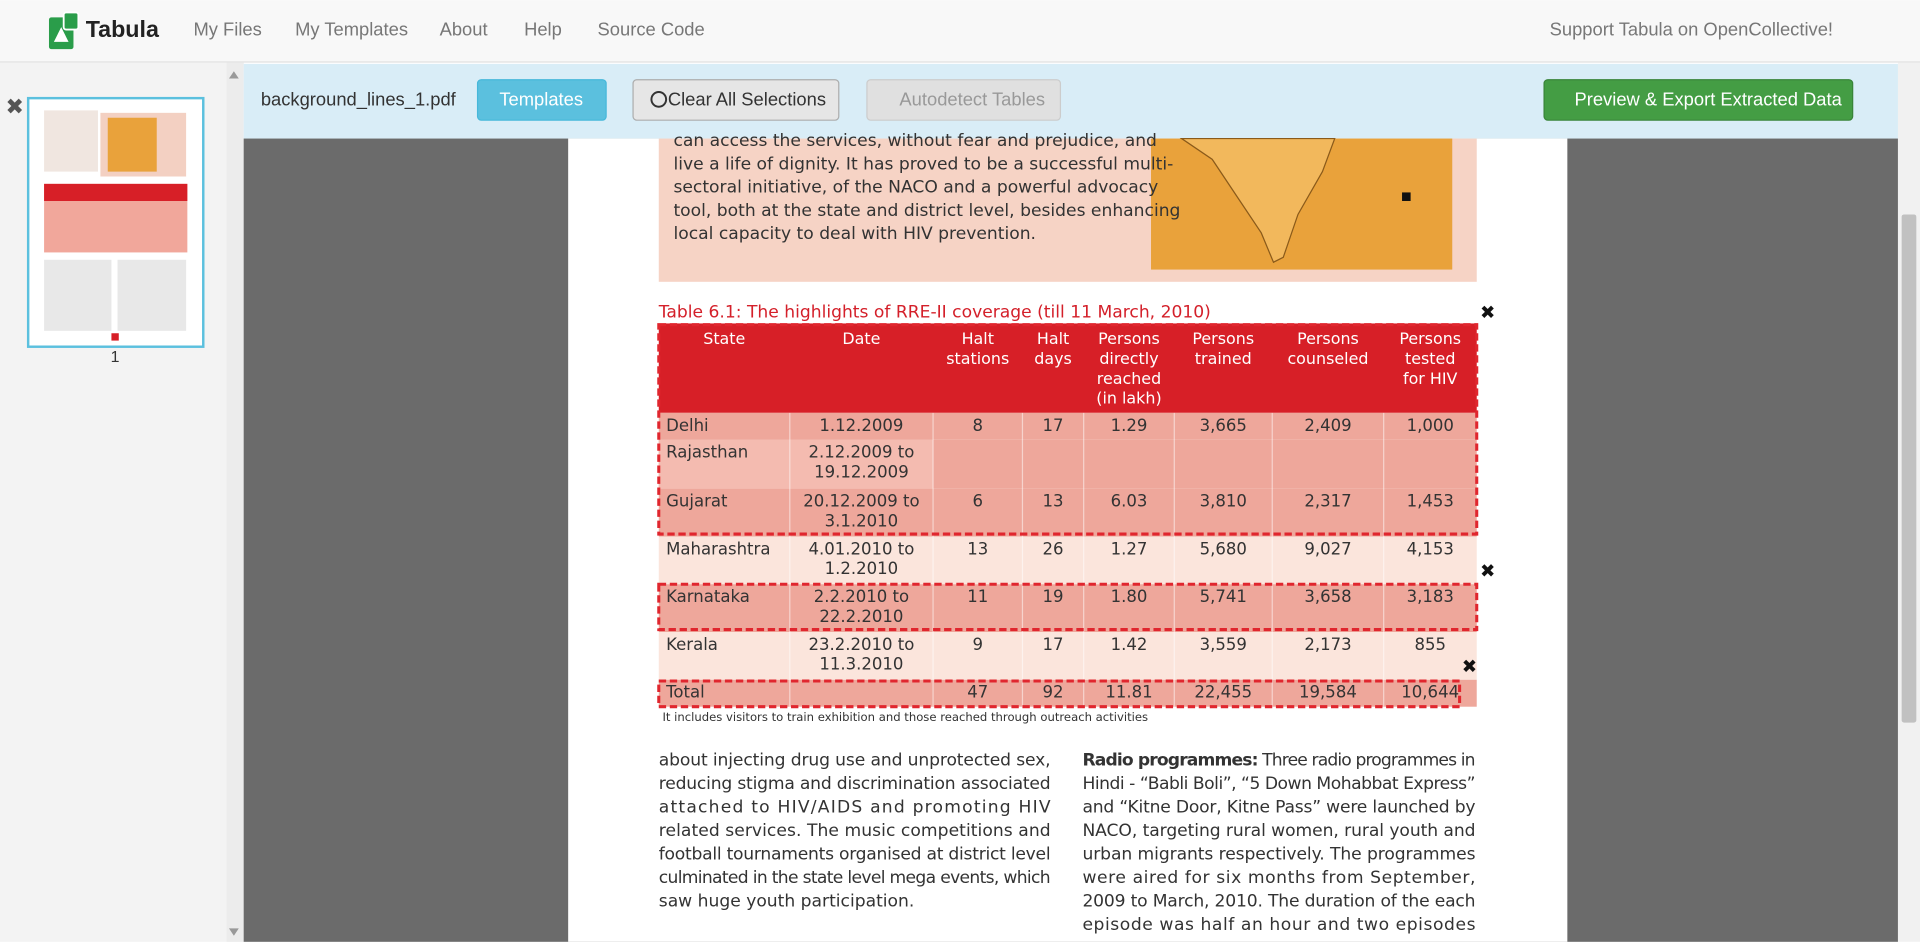 Image resolution: width=1920 pixels, height=942 pixels. I want to click on table-cell: 11.3.2010, so click(861, 664).